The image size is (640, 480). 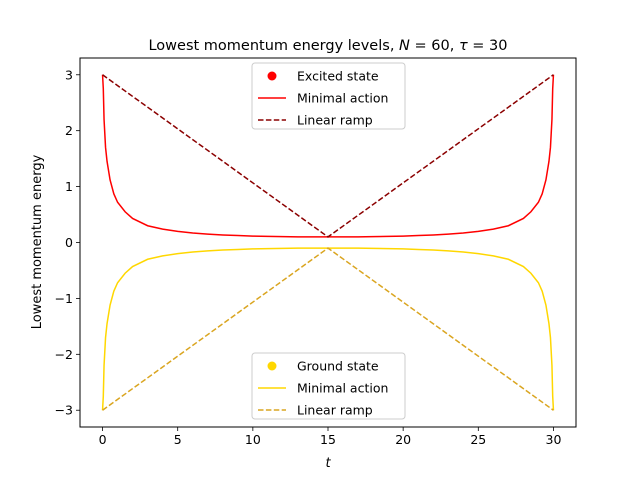 I want to click on y-tick-label: 0, so click(x=69, y=242).